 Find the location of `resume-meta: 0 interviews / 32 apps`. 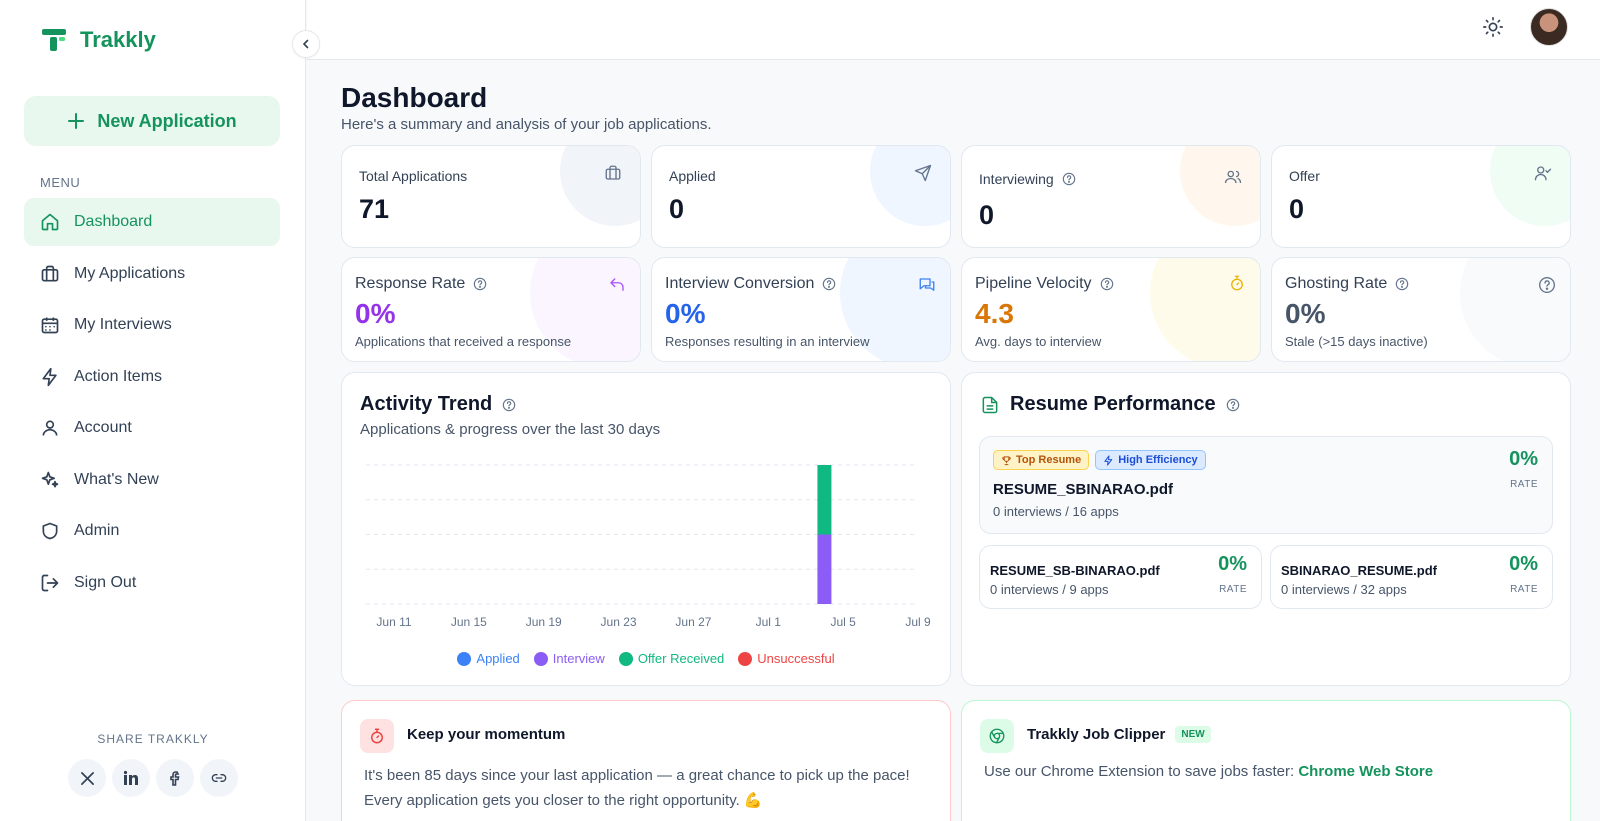

resume-meta: 0 interviews / 32 apps is located at coordinates (1344, 589).